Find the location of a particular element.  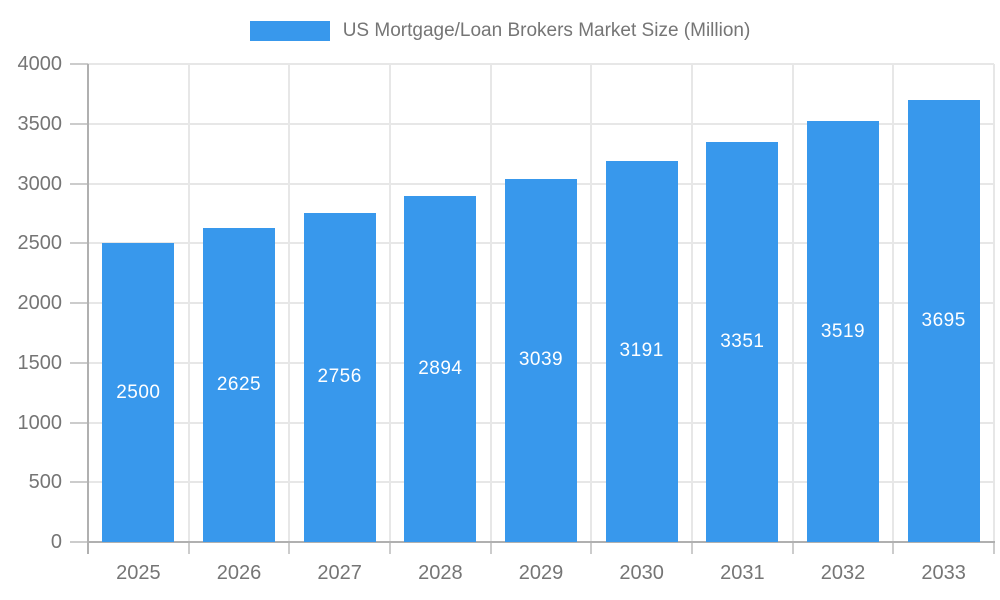

x-tick-label: 2029 is located at coordinates (541, 573).